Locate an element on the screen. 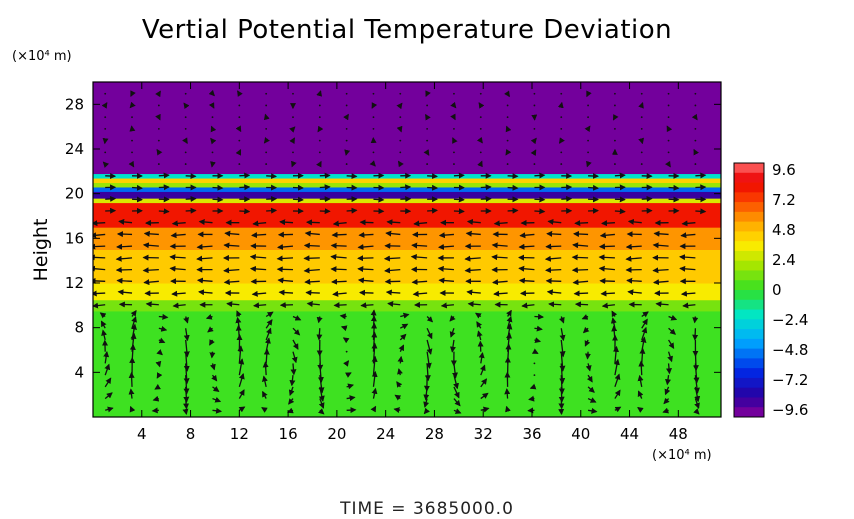  colorbar-tick-label: −9.6 is located at coordinates (790, 410).